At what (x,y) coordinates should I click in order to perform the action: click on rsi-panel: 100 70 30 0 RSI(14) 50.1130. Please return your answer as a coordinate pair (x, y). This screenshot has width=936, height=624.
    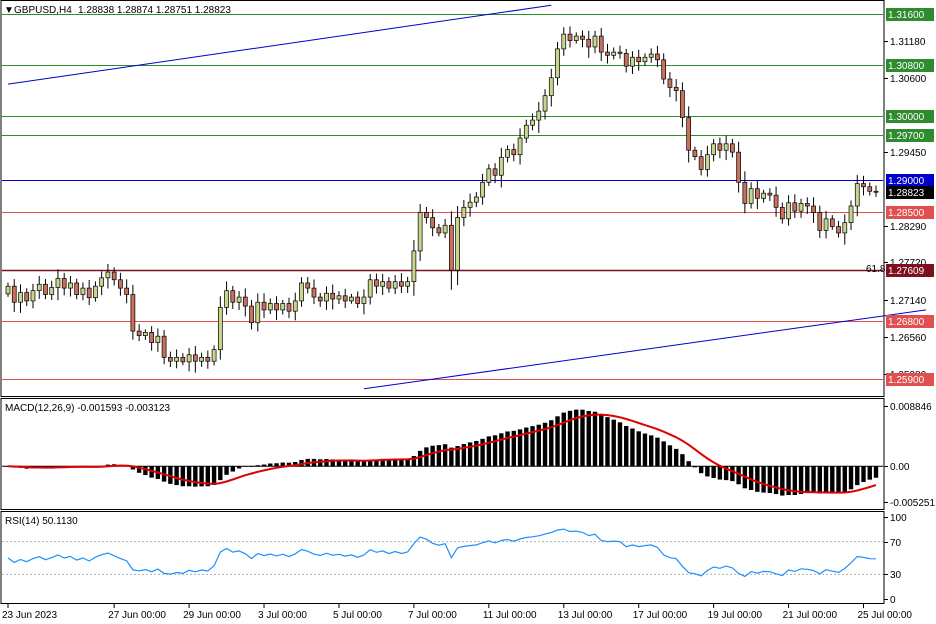
    Looking at the image, I should click on (453, 559).